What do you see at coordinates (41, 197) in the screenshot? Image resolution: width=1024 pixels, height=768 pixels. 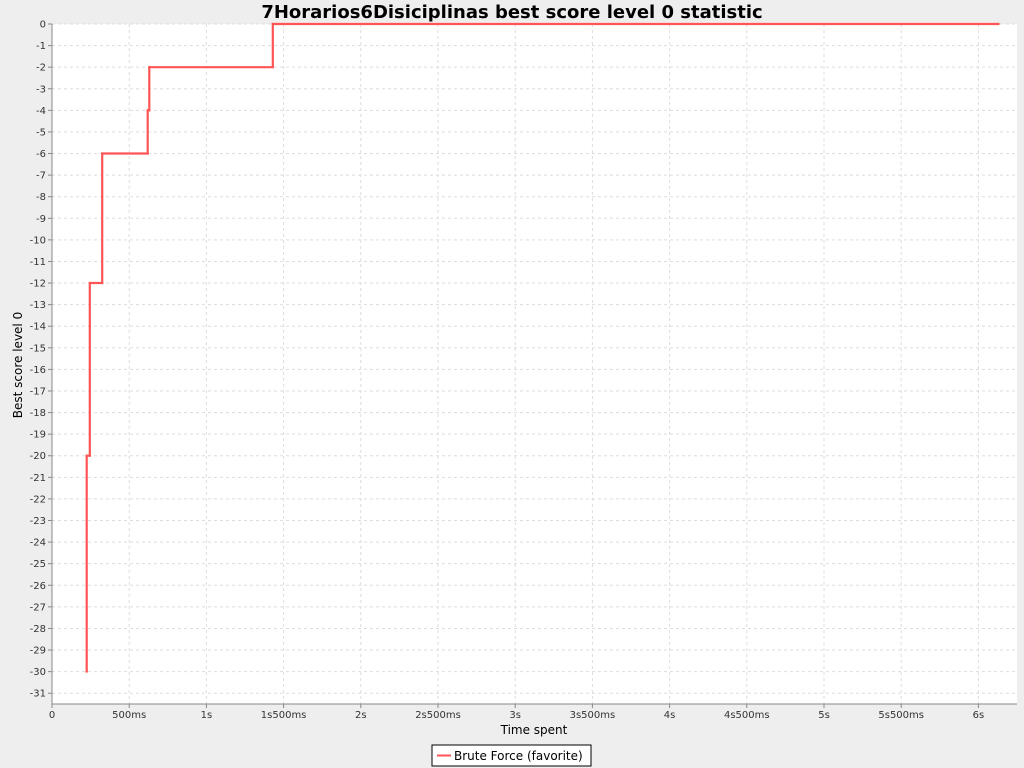 I see `y-tick-label: -8` at bounding box center [41, 197].